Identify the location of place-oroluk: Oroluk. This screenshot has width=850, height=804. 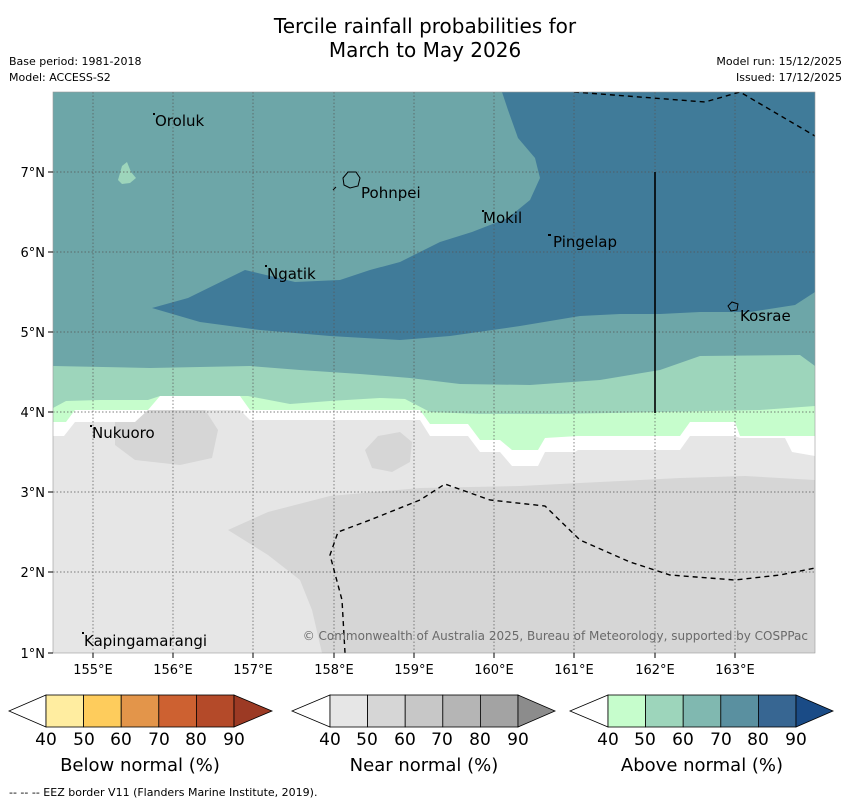
(179, 121).